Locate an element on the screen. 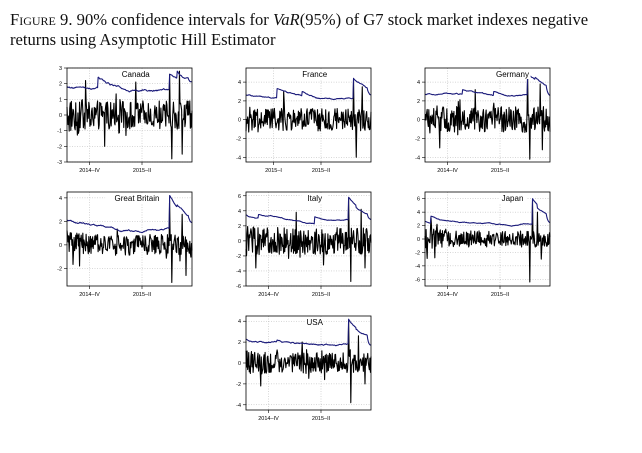 This screenshot has width=642, height=453. chart-panel: -4 -2 0 2 4 2014–IV 2015–II Germany is located at coordinates (483, 120).